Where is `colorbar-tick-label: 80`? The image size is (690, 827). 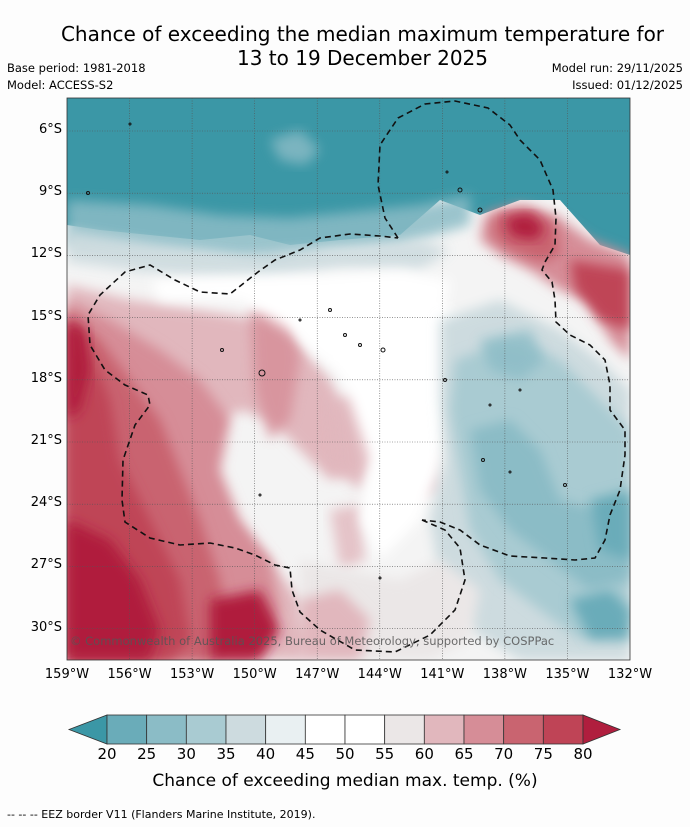
colorbar-tick-label: 80 is located at coordinates (583, 754).